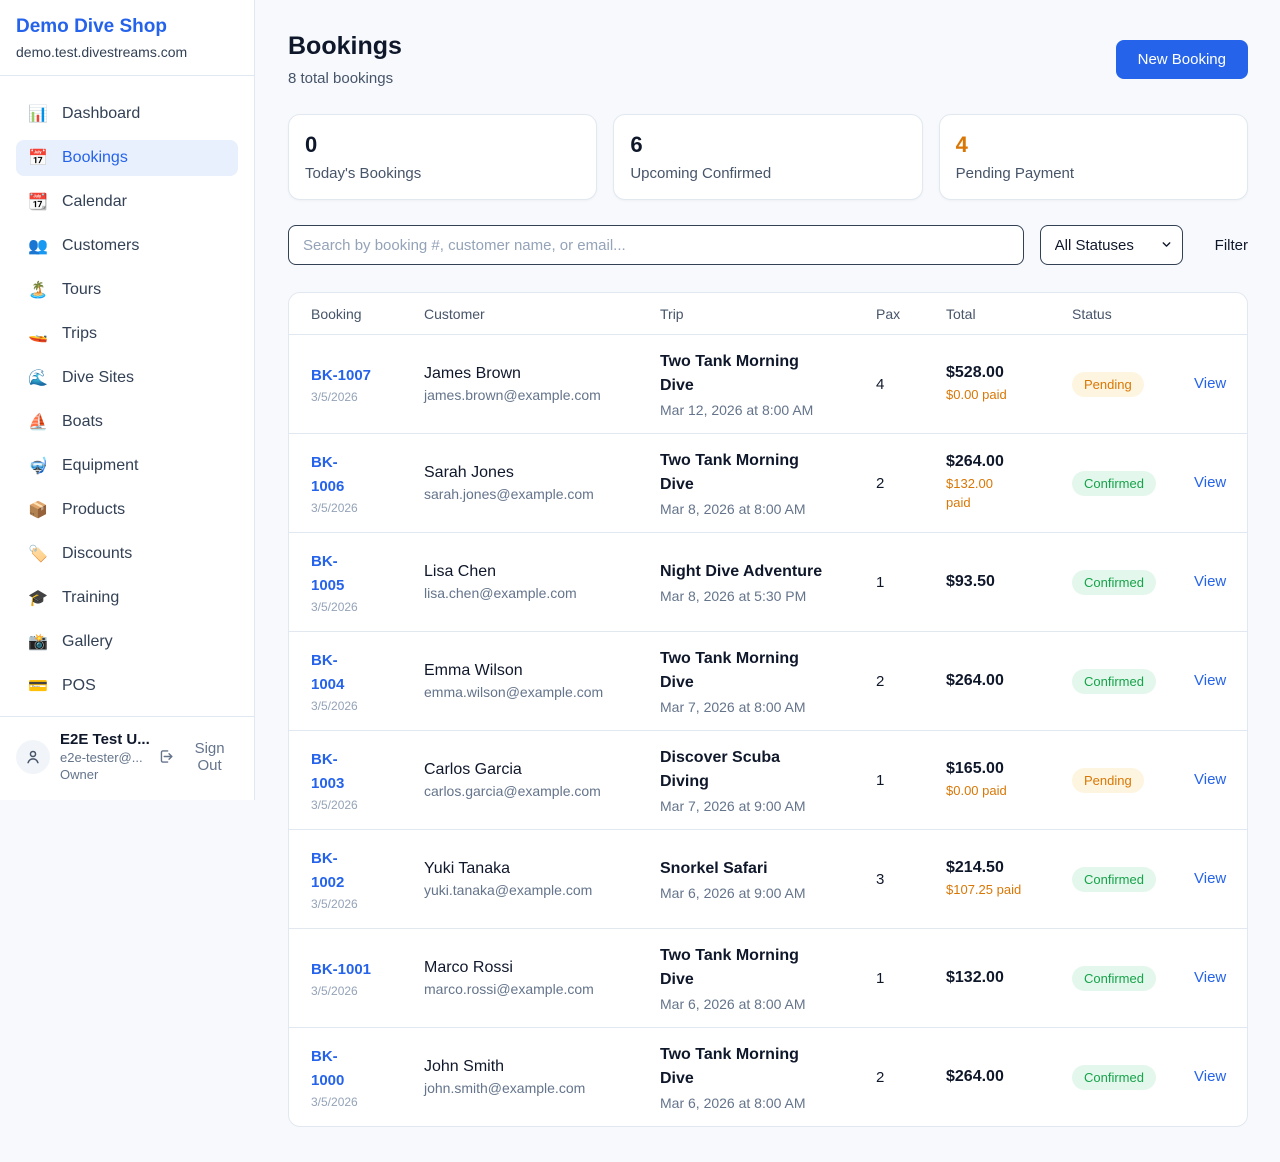  I want to click on trip-datetime: Mar 7, 2026 at 8:00 AM, so click(733, 707).